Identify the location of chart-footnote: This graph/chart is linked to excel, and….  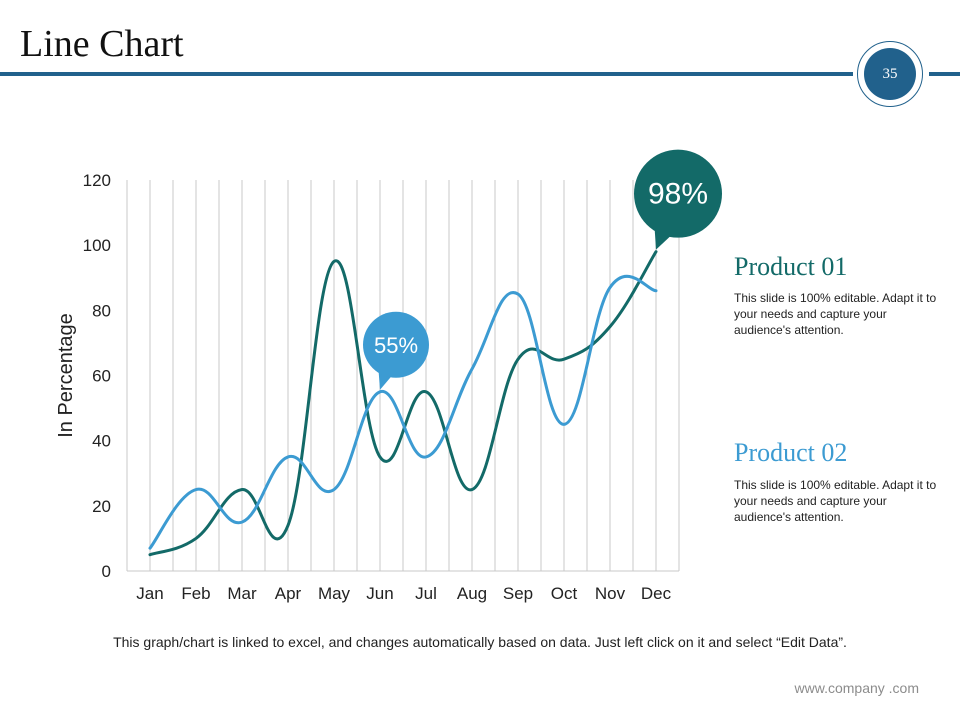
(480, 642).